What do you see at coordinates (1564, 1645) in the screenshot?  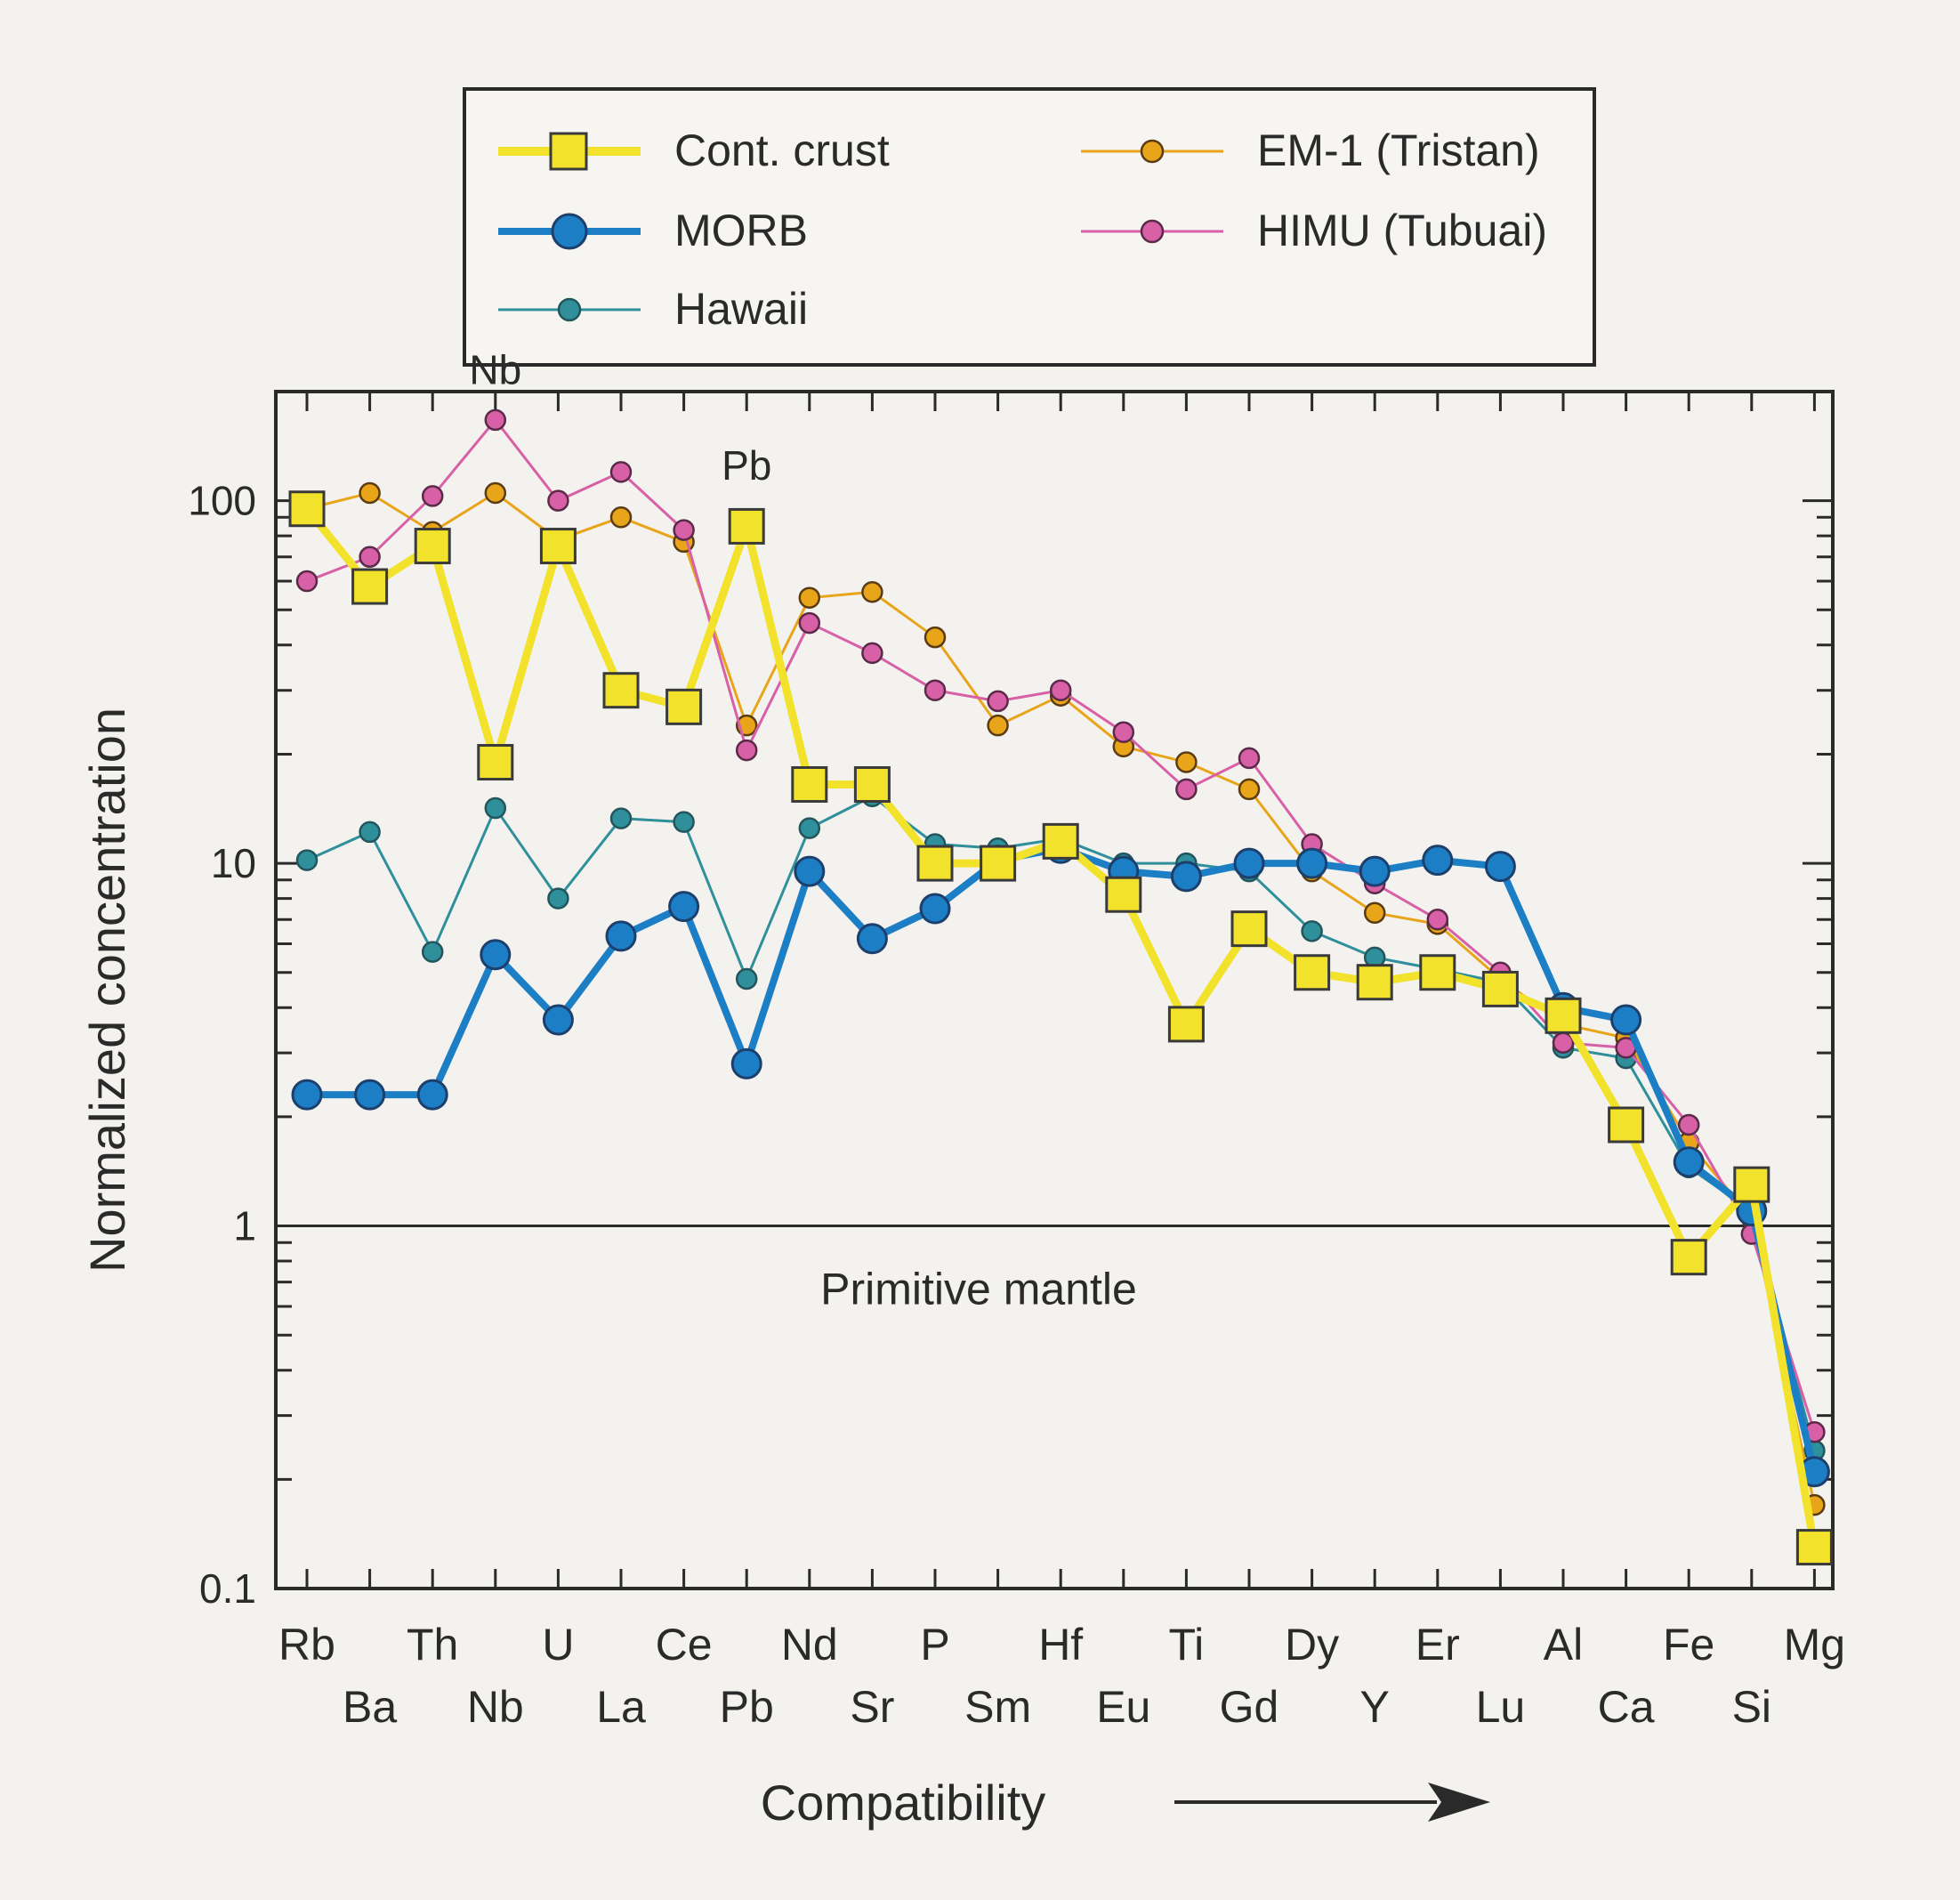 I see `x-tick-label: Al` at bounding box center [1564, 1645].